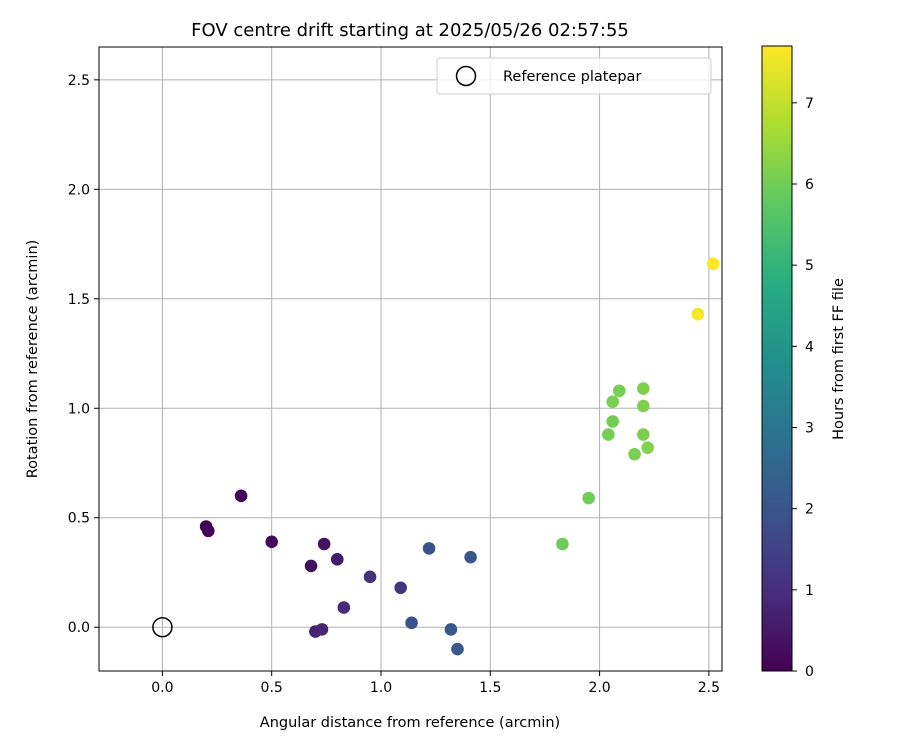 This screenshot has height=750, width=900. I want to click on colorbar-ticks: 0 1 2 3 4 5 6 7, so click(803, 388).